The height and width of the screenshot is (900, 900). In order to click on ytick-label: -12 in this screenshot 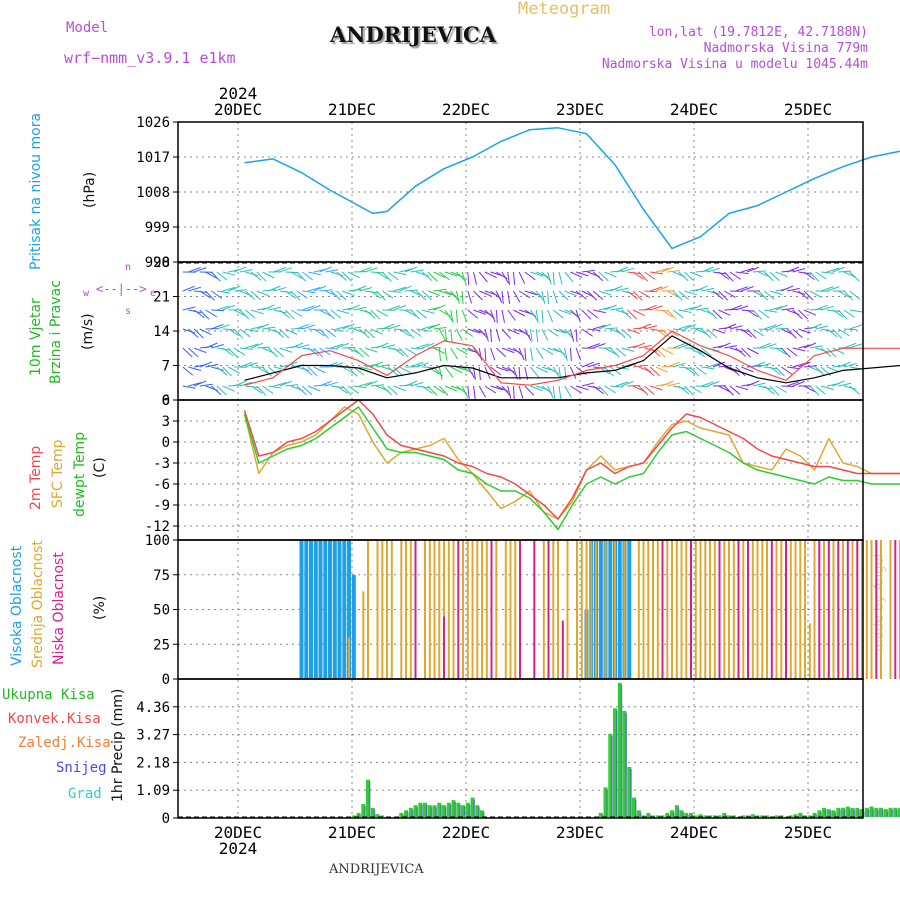, I will do `click(157, 527)`.